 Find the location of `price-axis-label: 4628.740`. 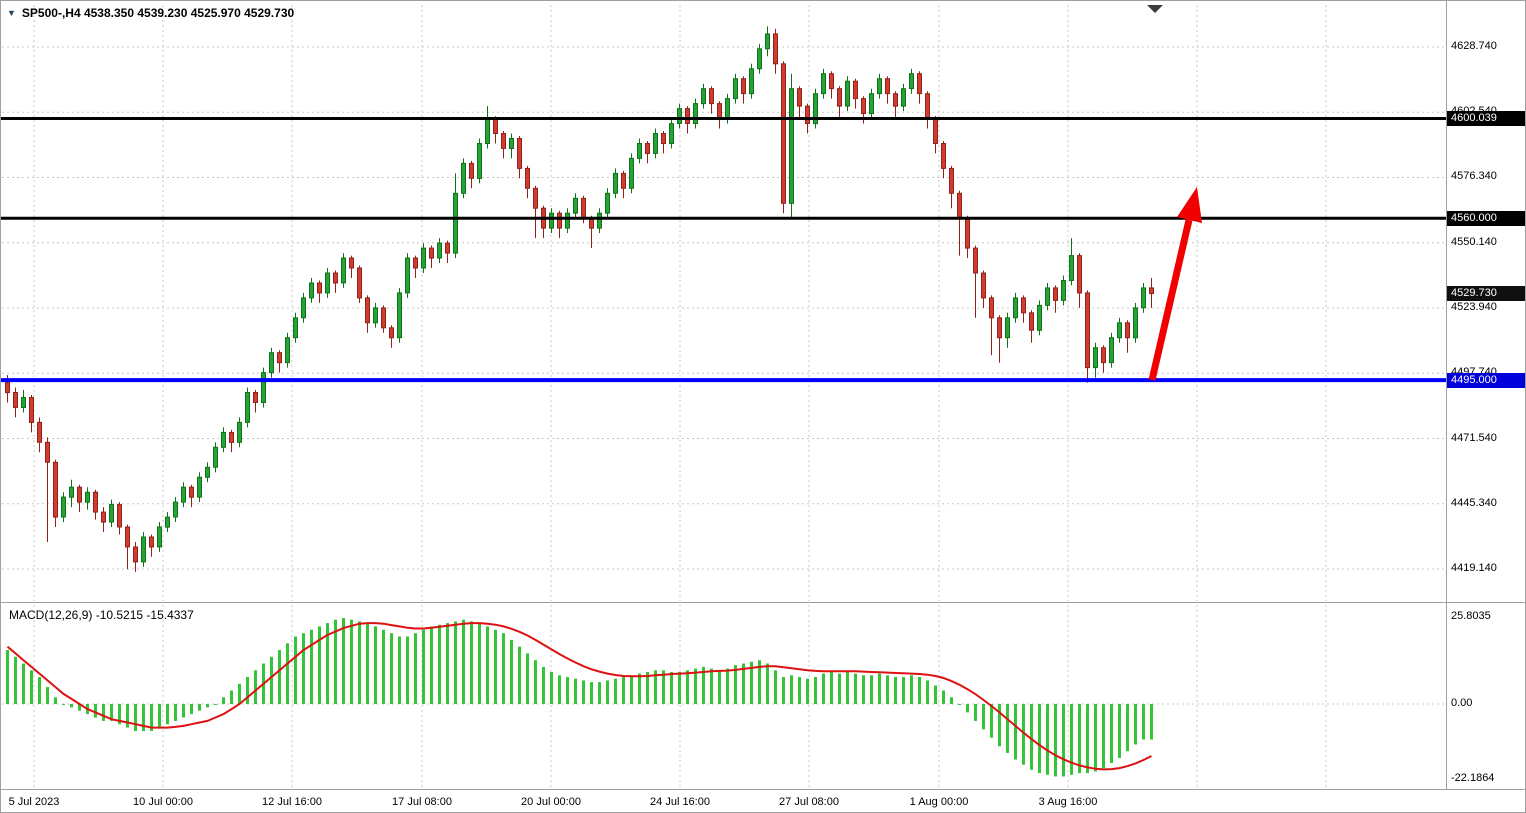

price-axis-label: 4628.740 is located at coordinates (1474, 46).